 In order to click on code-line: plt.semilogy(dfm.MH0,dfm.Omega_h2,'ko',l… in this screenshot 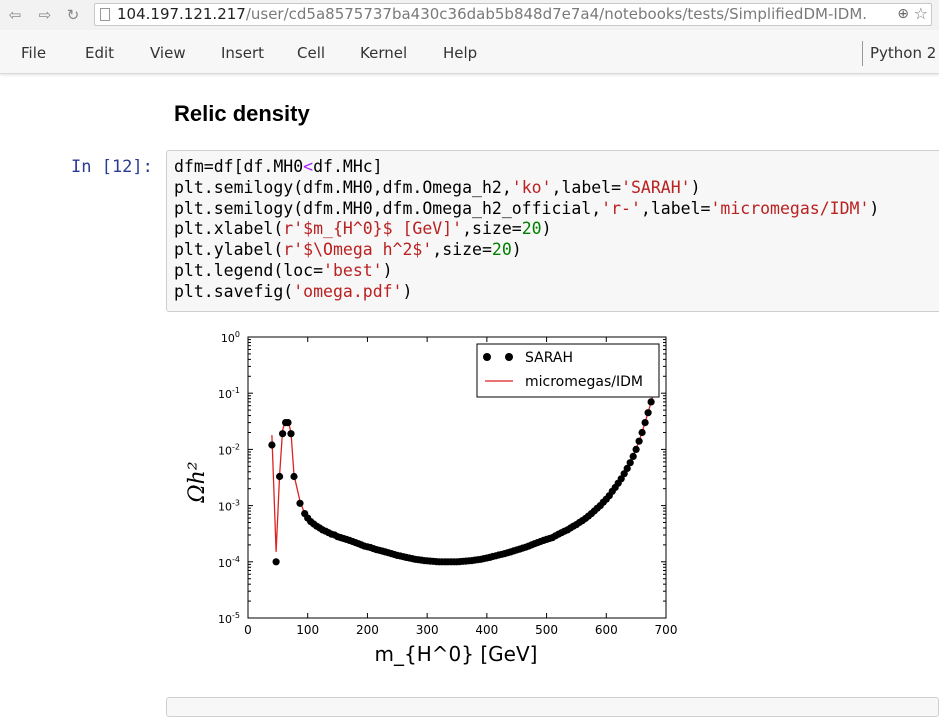, I will do `click(437, 187)`.